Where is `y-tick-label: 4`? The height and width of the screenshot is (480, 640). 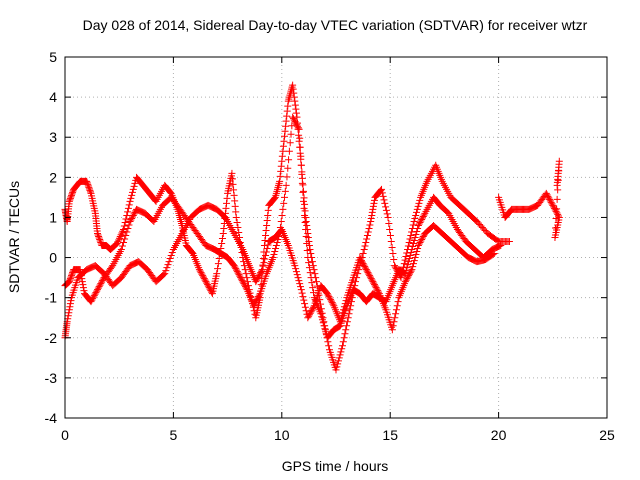 y-tick-label: 4 is located at coordinates (53, 97).